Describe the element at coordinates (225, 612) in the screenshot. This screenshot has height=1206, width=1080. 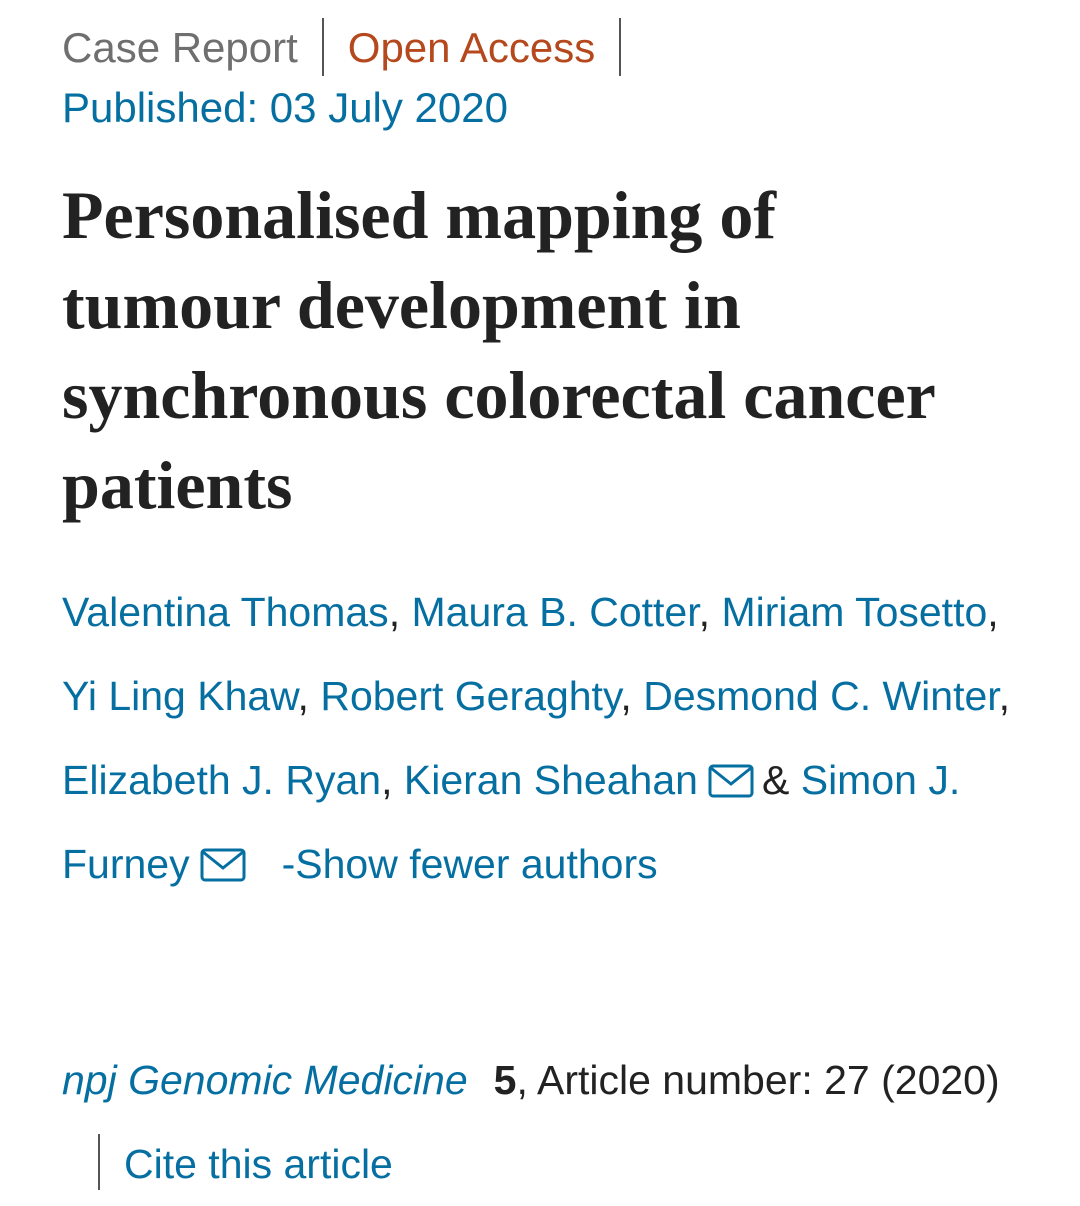
I see `author-link: Valentina Thomas` at that location.